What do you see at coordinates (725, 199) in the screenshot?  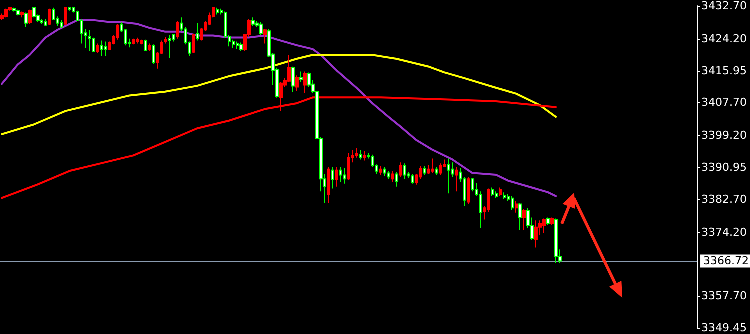 I see `y-tick-label: 3382.70` at bounding box center [725, 199].